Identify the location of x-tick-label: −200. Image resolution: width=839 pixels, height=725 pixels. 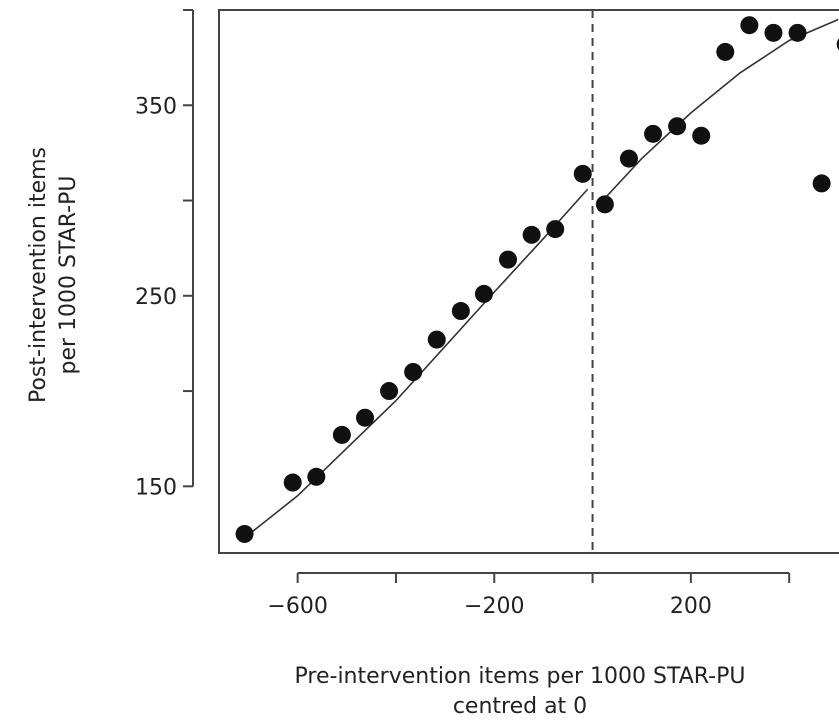
(494, 606).